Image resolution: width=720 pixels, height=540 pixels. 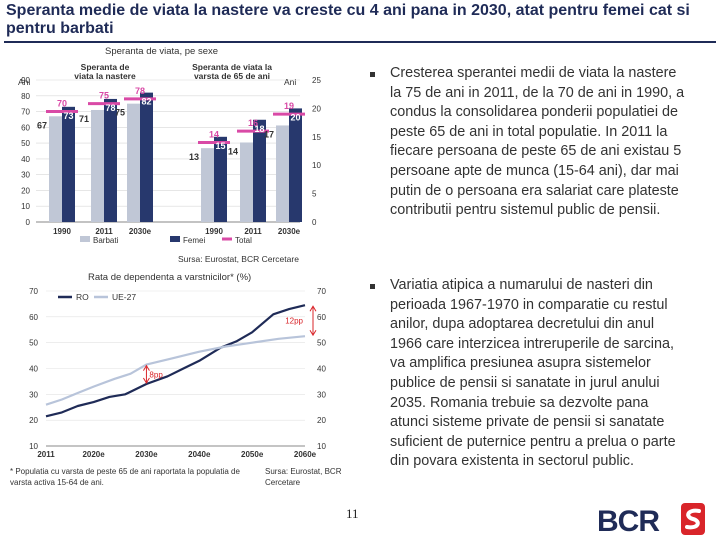 I want to click on label-total: 14, so click(x=214, y=134).